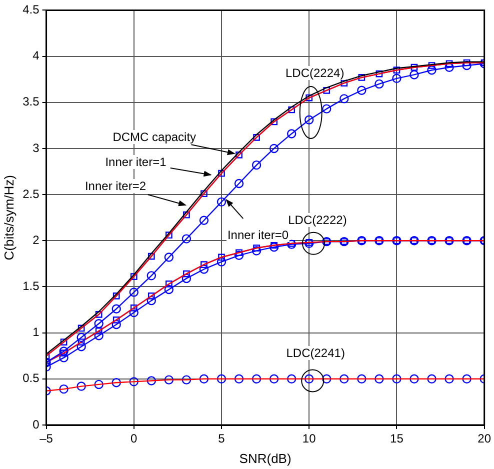  Describe the element at coordinates (485, 439) in the screenshot. I see `x-tick-label: 20` at that location.